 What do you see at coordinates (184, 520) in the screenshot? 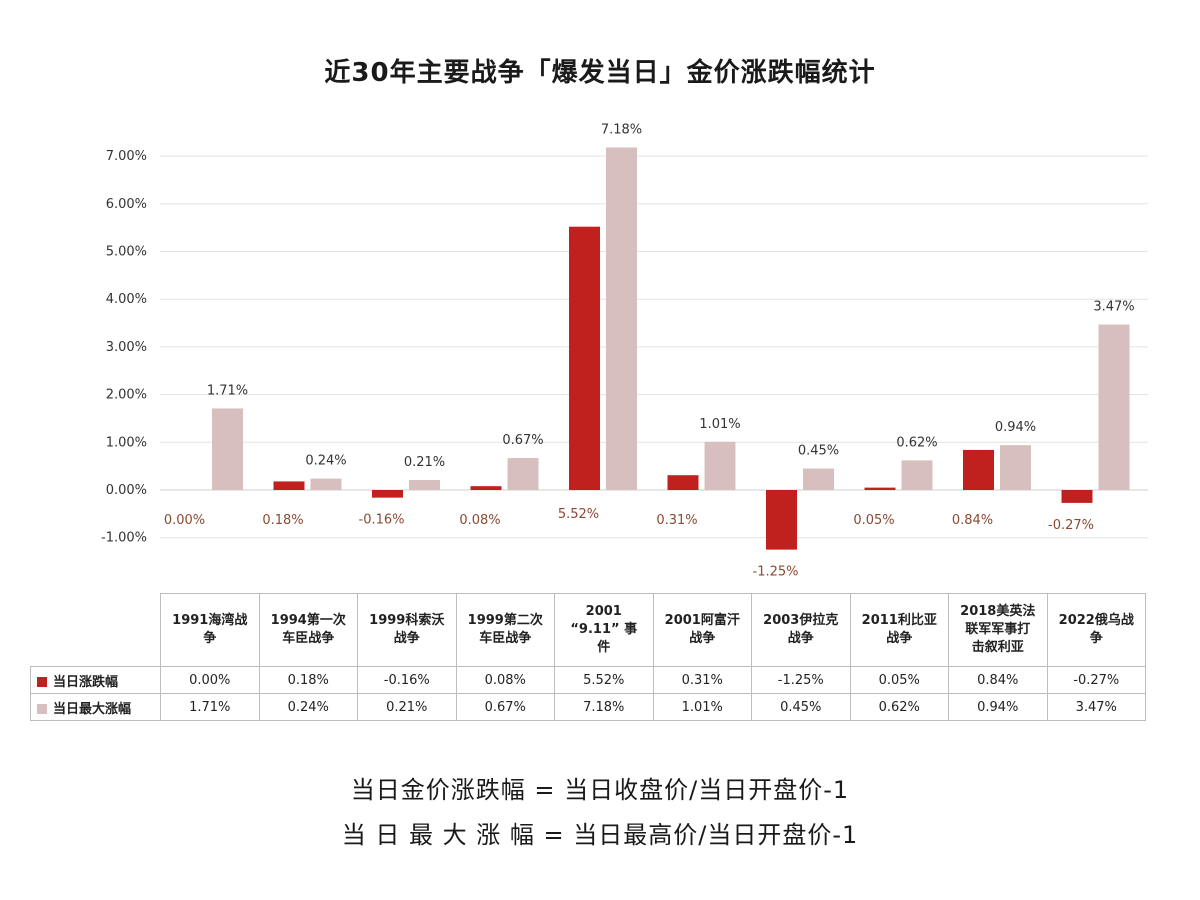
I see `data-label-daily-change: 0.00%` at bounding box center [184, 520].